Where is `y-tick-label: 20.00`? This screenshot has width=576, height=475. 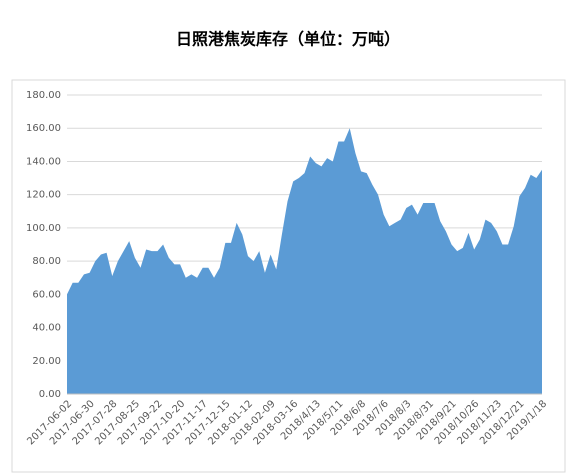
y-tick-label: 20.00 is located at coordinates (46, 361).